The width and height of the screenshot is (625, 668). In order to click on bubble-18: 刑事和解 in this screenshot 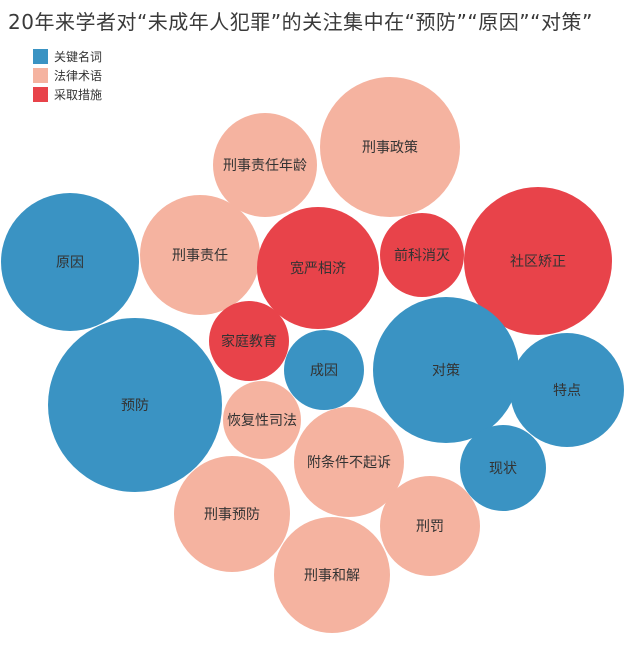, I will do `click(332, 575)`.